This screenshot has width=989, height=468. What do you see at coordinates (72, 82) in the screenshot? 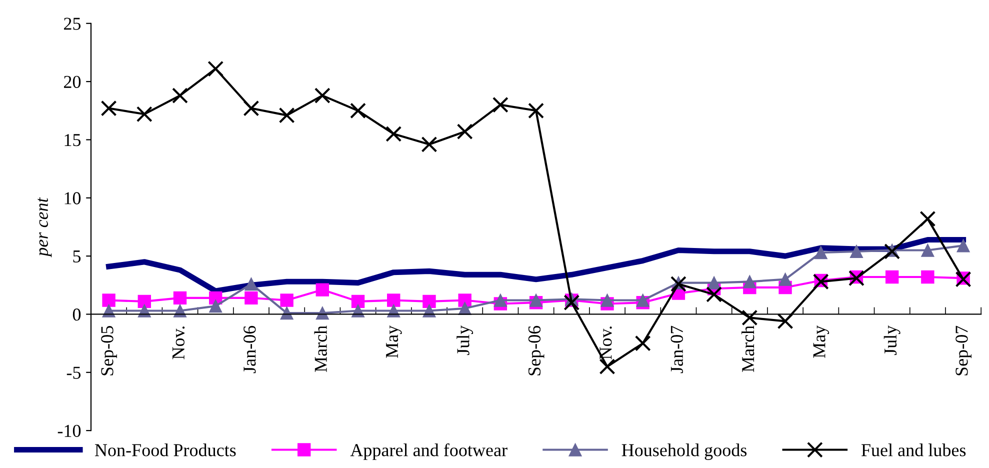
I see `y-tick-label: 20` at bounding box center [72, 82].